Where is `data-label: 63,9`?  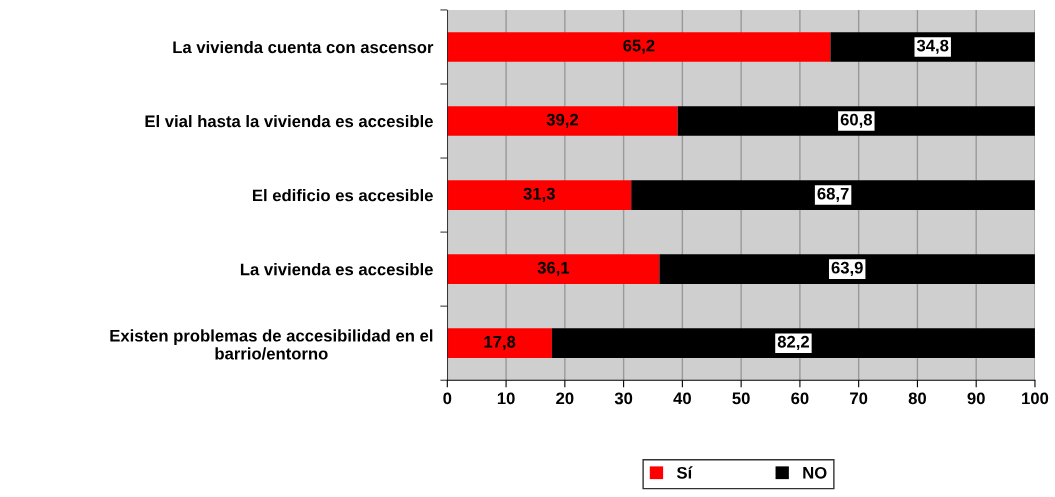 data-label: 63,9 is located at coordinates (847, 269).